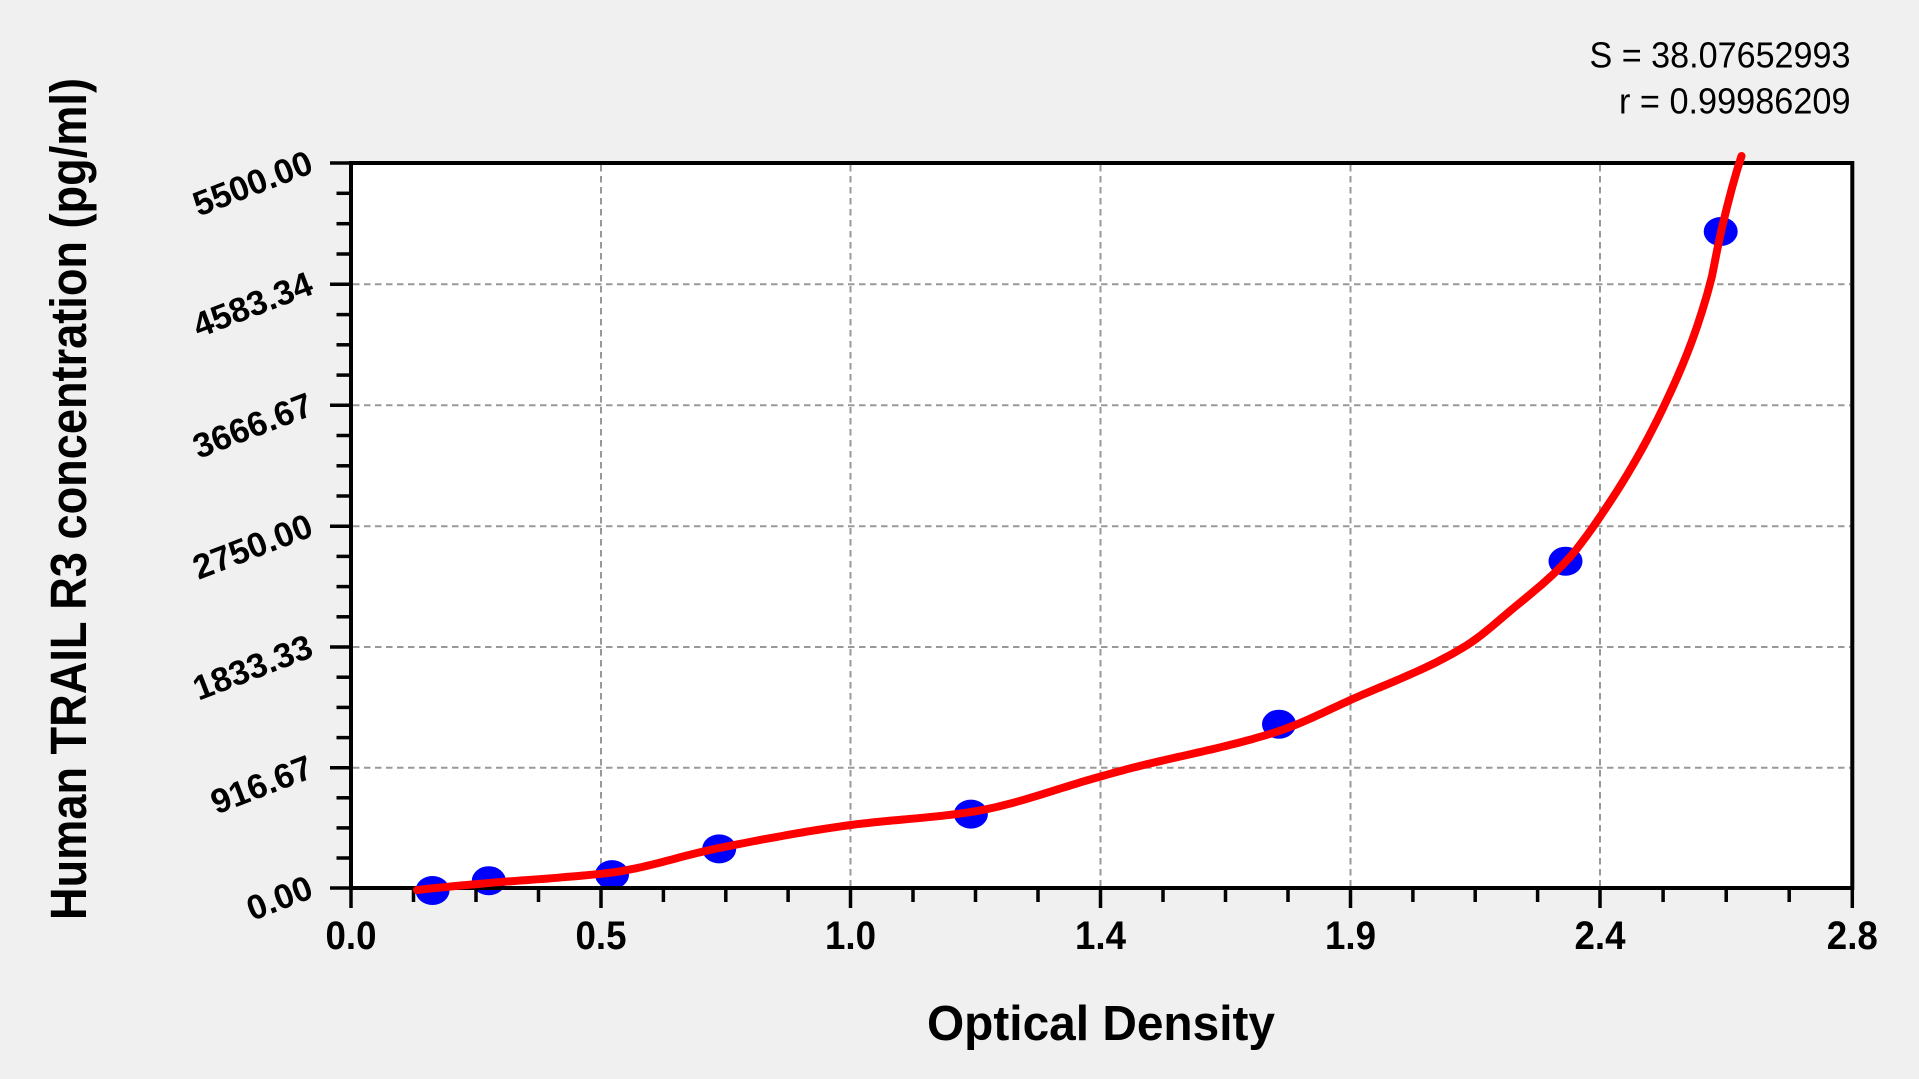 The height and width of the screenshot is (1079, 1919). What do you see at coordinates (601, 936) in the screenshot?
I see `svg-text: 0.5` at bounding box center [601, 936].